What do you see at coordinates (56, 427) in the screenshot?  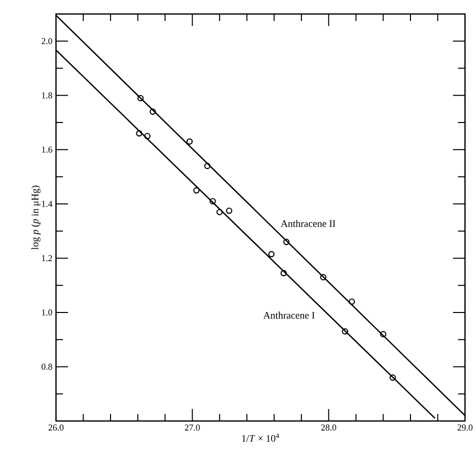 I see `x-tick-label: 26.0` at bounding box center [56, 427].